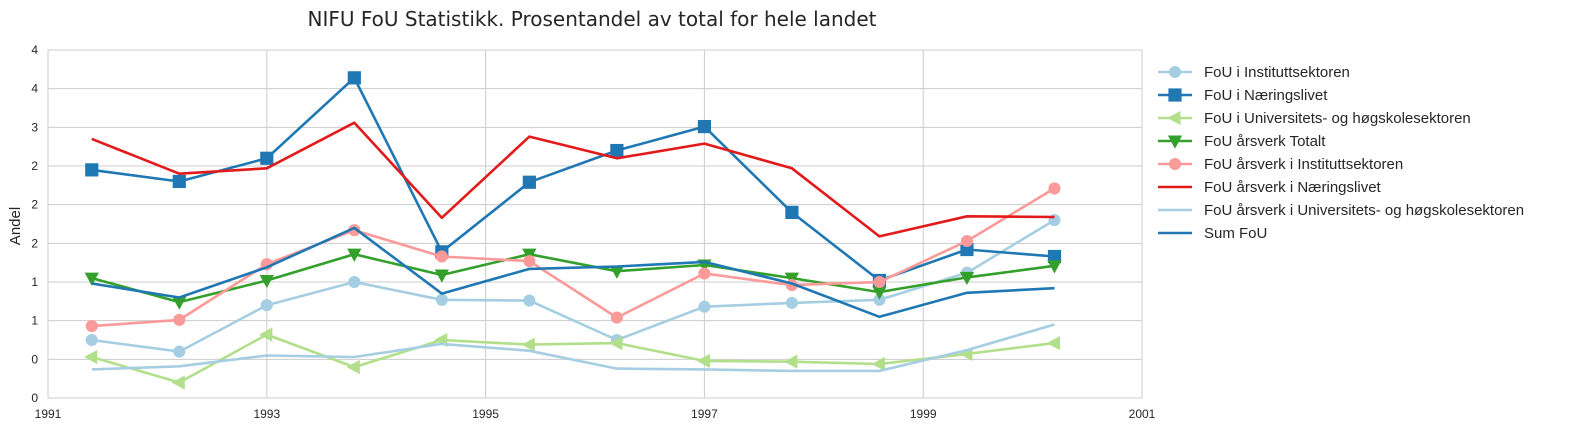 This screenshot has width=1592, height=438. What do you see at coordinates (704, 414) in the screenshot?
I see `x-tick-label: 1997` at bounding box center [704, 414].